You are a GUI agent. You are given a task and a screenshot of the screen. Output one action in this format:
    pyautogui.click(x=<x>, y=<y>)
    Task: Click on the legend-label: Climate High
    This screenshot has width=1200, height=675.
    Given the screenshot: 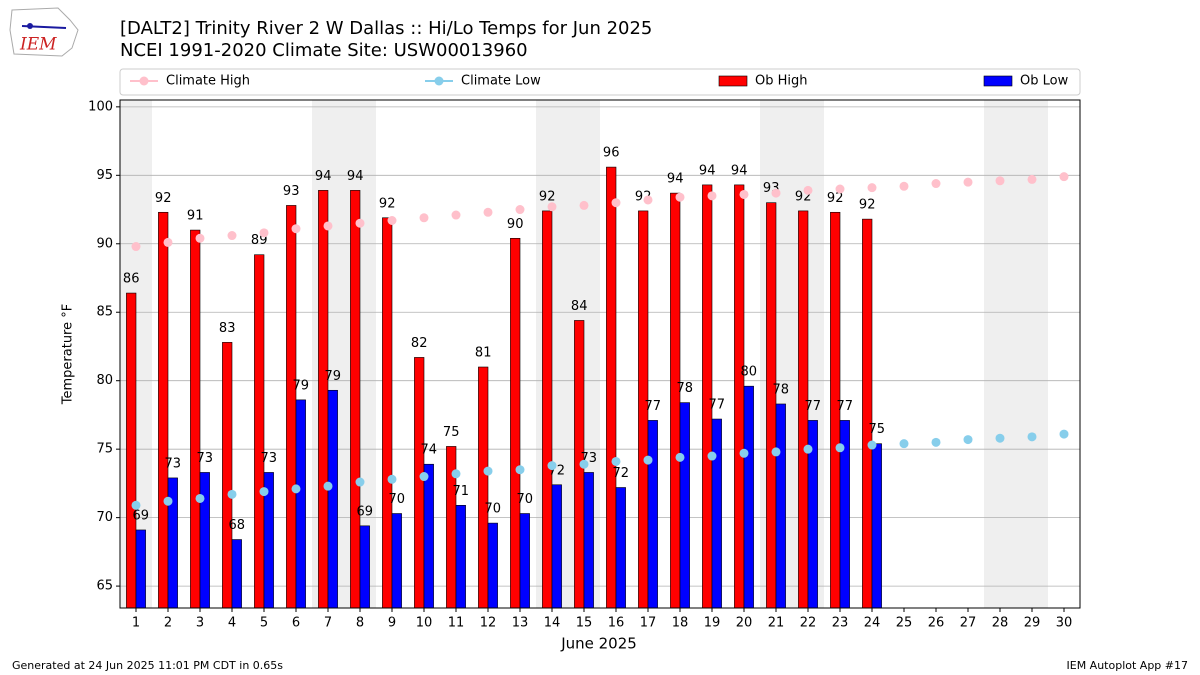 What is the action you would take?
    pyautogui.click(x=208, y=81)
    